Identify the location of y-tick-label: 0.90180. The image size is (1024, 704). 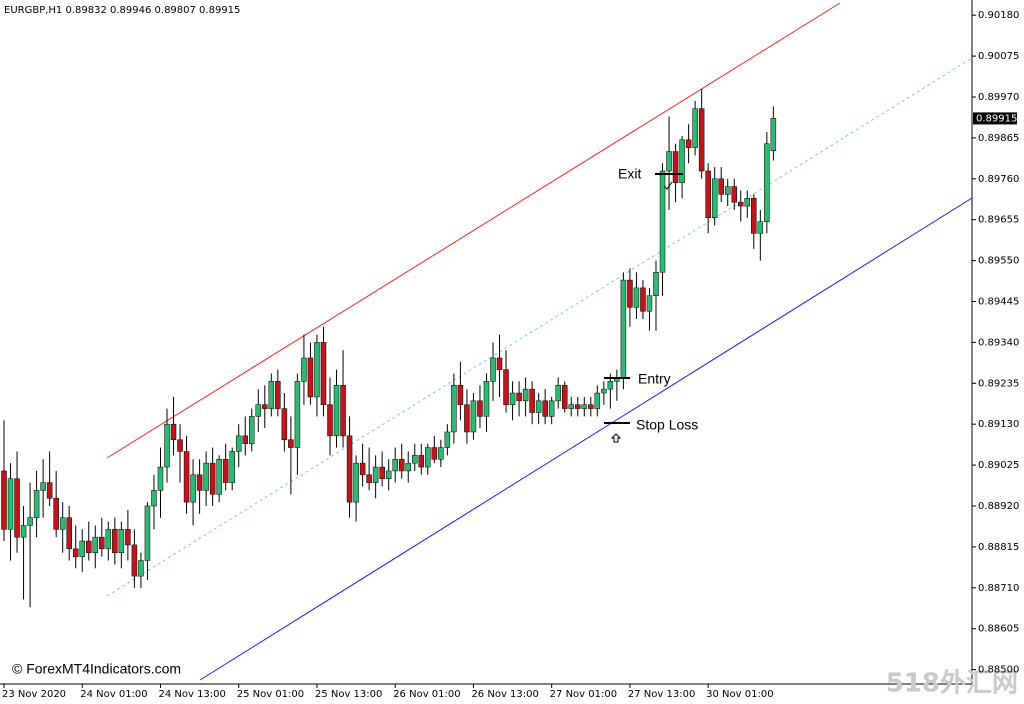
(998, 15).